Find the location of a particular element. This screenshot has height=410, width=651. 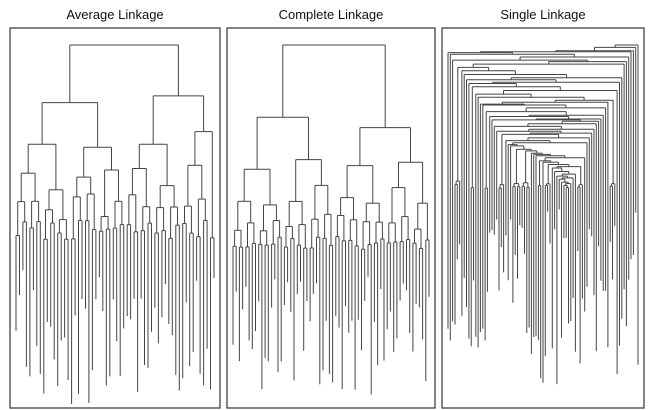

panel-title-complete: Complete Linkage is located at coordinates (331, 14).